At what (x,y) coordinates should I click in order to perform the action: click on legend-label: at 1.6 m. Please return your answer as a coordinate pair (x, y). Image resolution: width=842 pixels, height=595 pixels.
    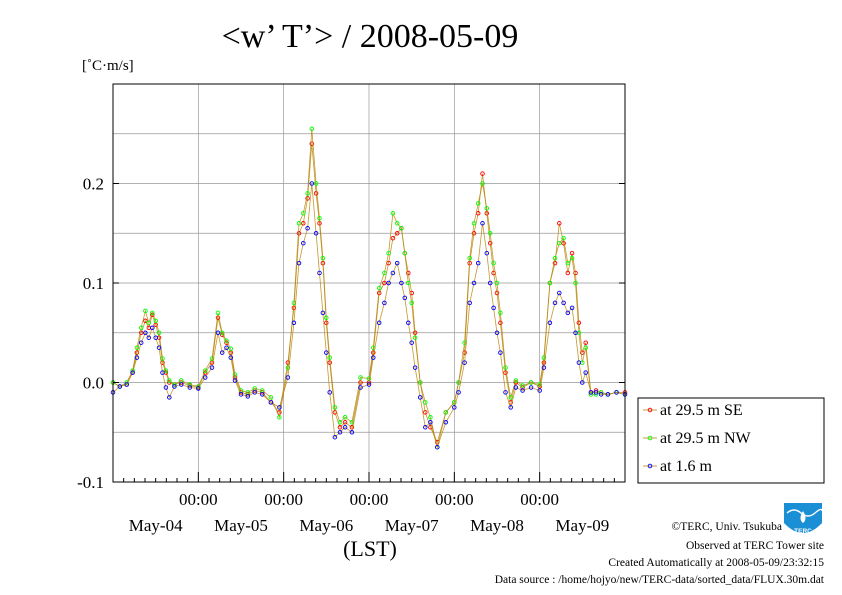
    Looking at the image, I should click on (686, 466).